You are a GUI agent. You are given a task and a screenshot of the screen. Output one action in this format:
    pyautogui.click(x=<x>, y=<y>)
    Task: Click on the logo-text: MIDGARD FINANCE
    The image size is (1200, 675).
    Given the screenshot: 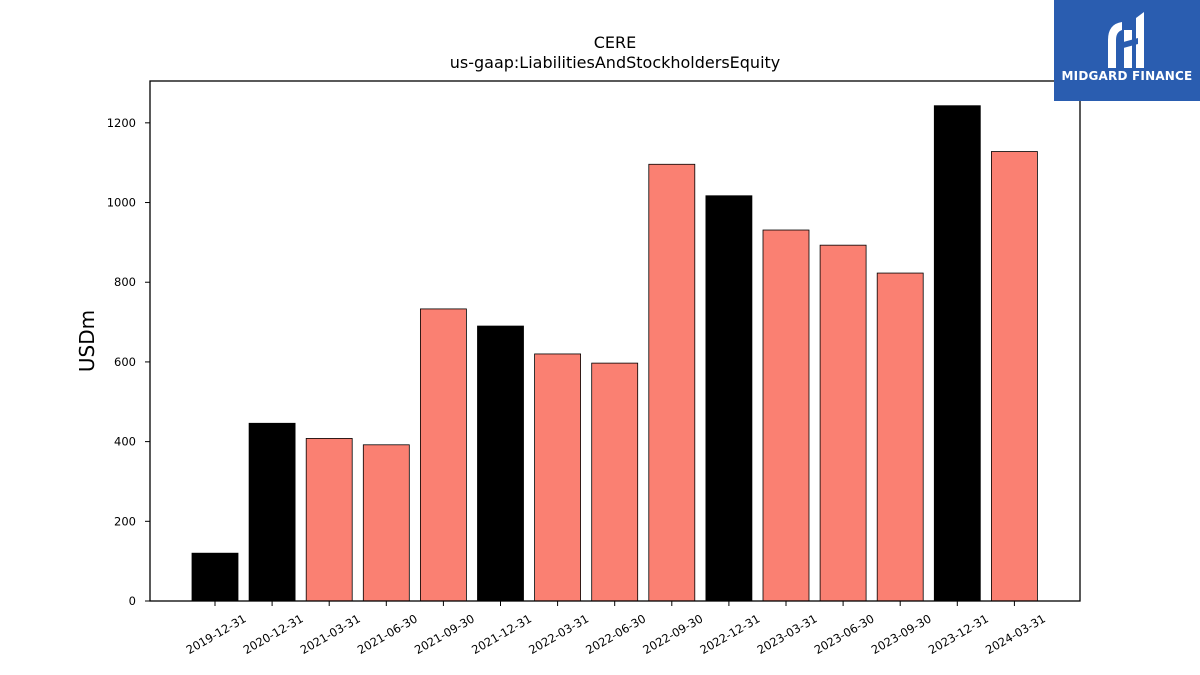 What is the action you would take?
    pyautogui.click(x=1127, y=76)
    